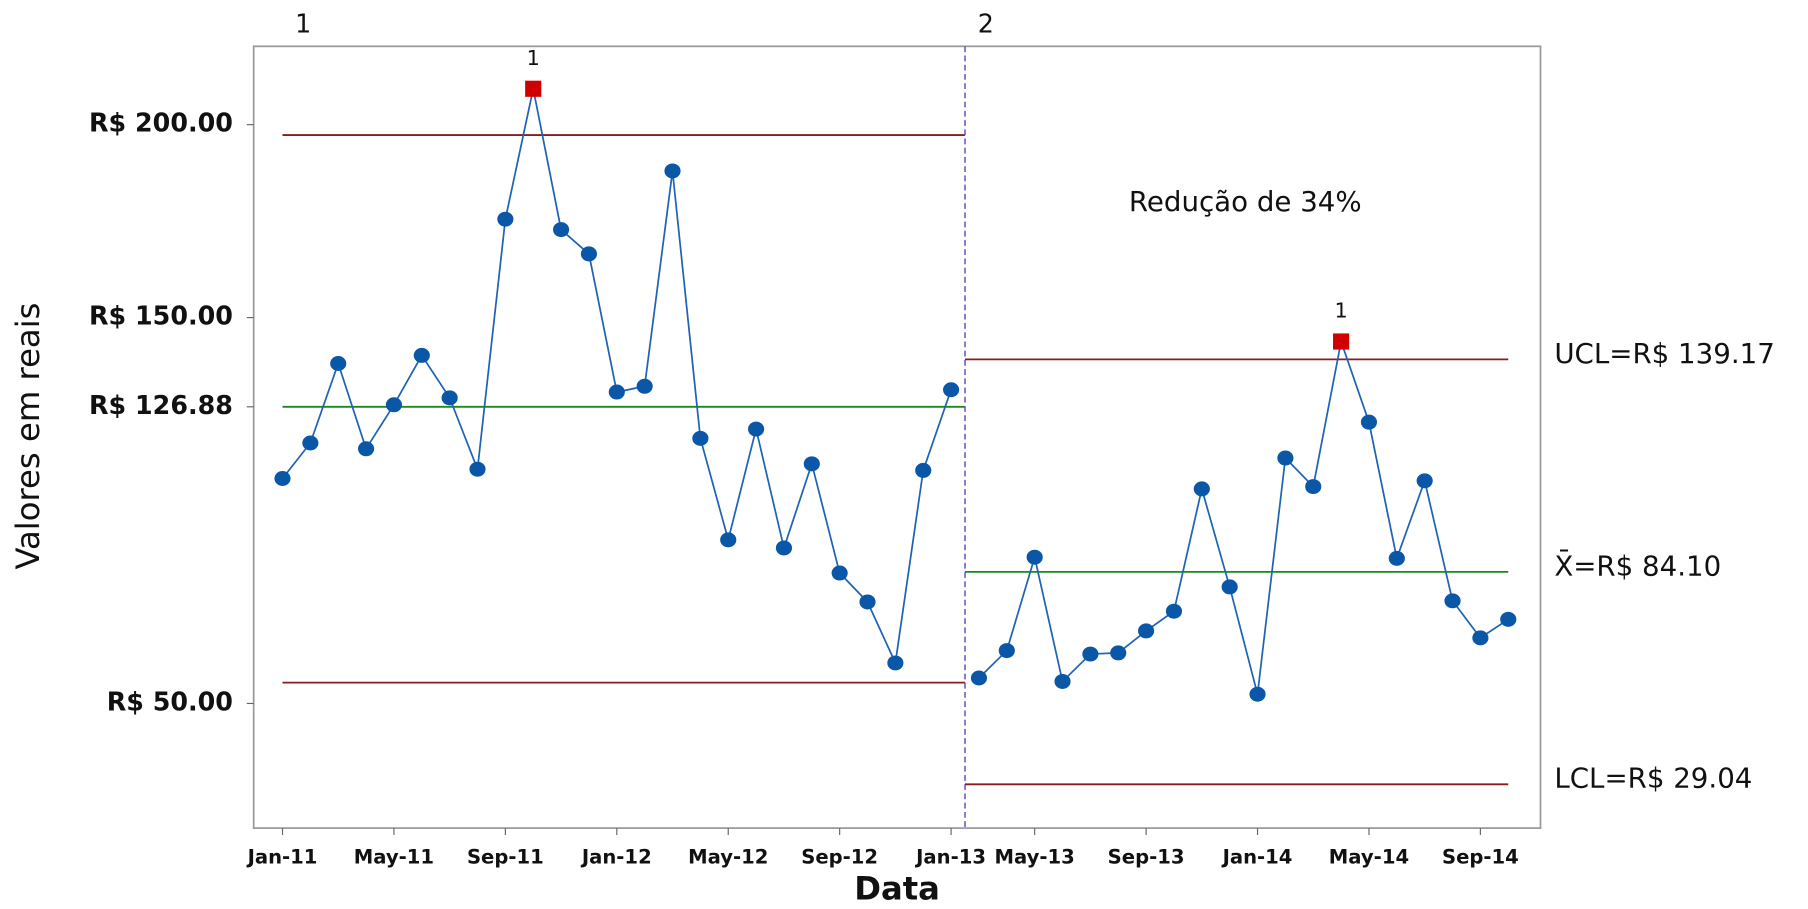 The width and height of the screenshot is (1808, 909). I want to click on x-tick-label: May-12, so click(728, 857).